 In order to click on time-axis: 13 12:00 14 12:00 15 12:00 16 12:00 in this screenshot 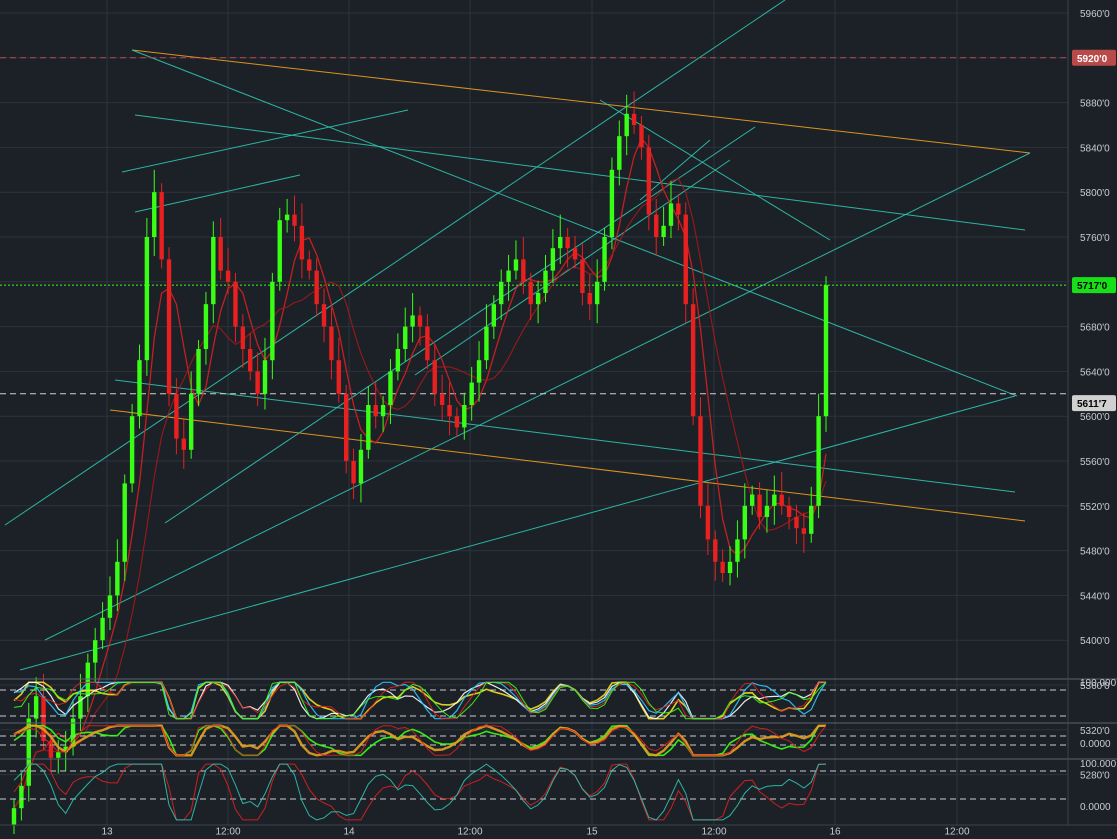, I will do `click(558, 830)`.